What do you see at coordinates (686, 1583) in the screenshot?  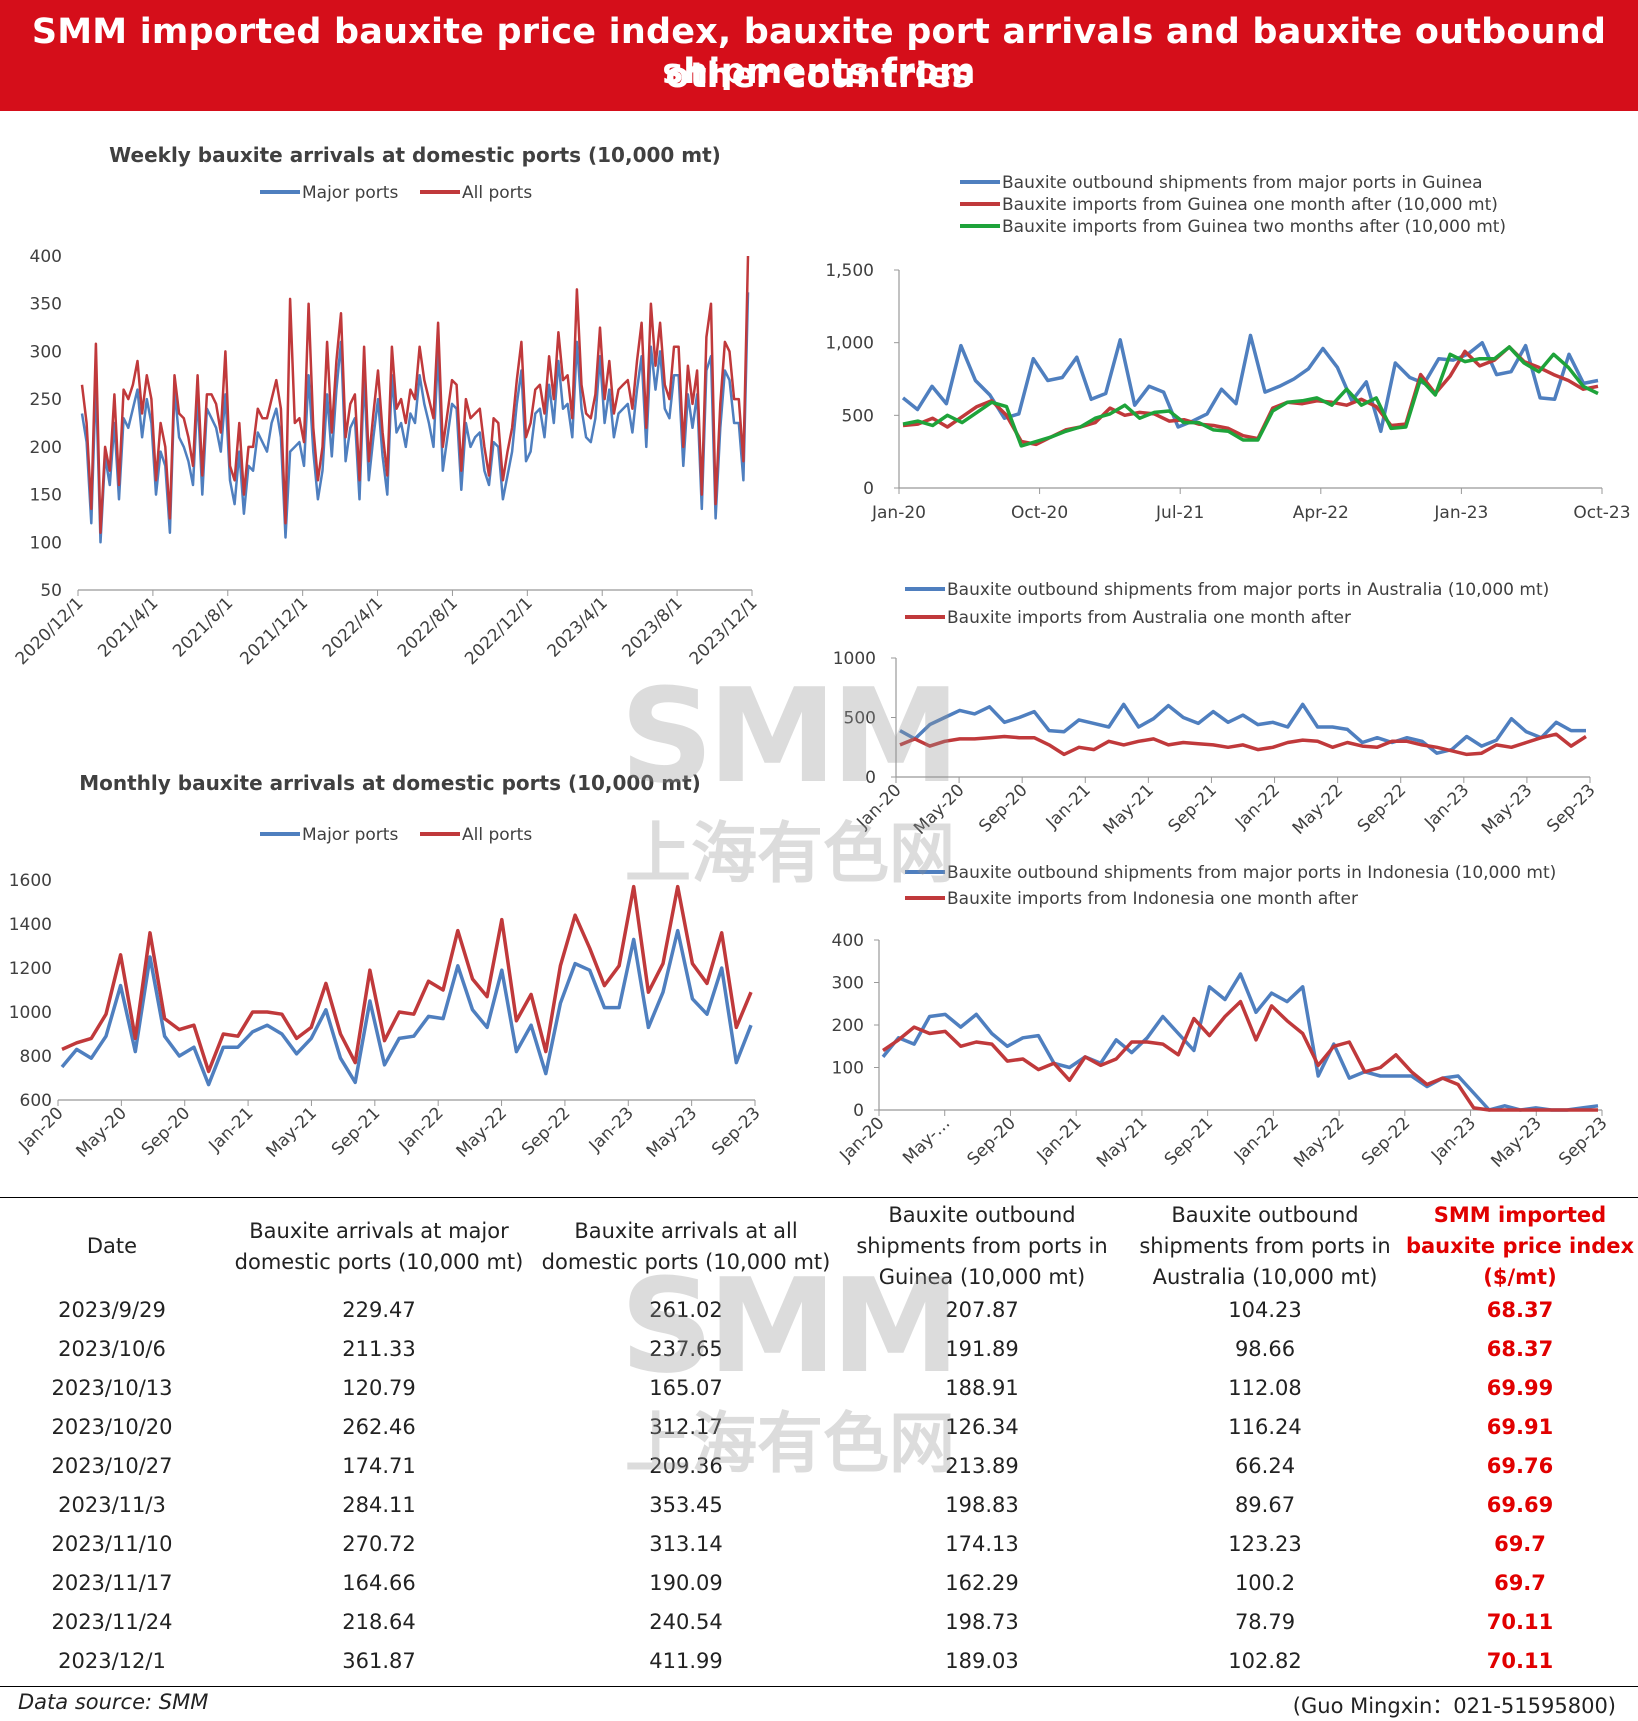 I see `table-cell-all: 190.09` at bounding box center [686, 1583].